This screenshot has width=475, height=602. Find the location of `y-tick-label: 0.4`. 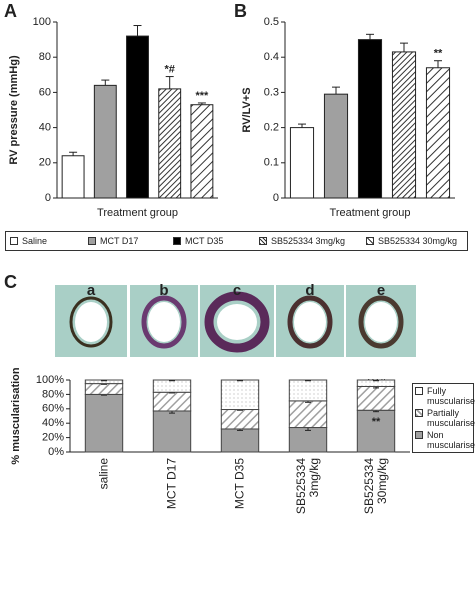

y-tick-label: 0.4 is located at coordinates (271, 57).